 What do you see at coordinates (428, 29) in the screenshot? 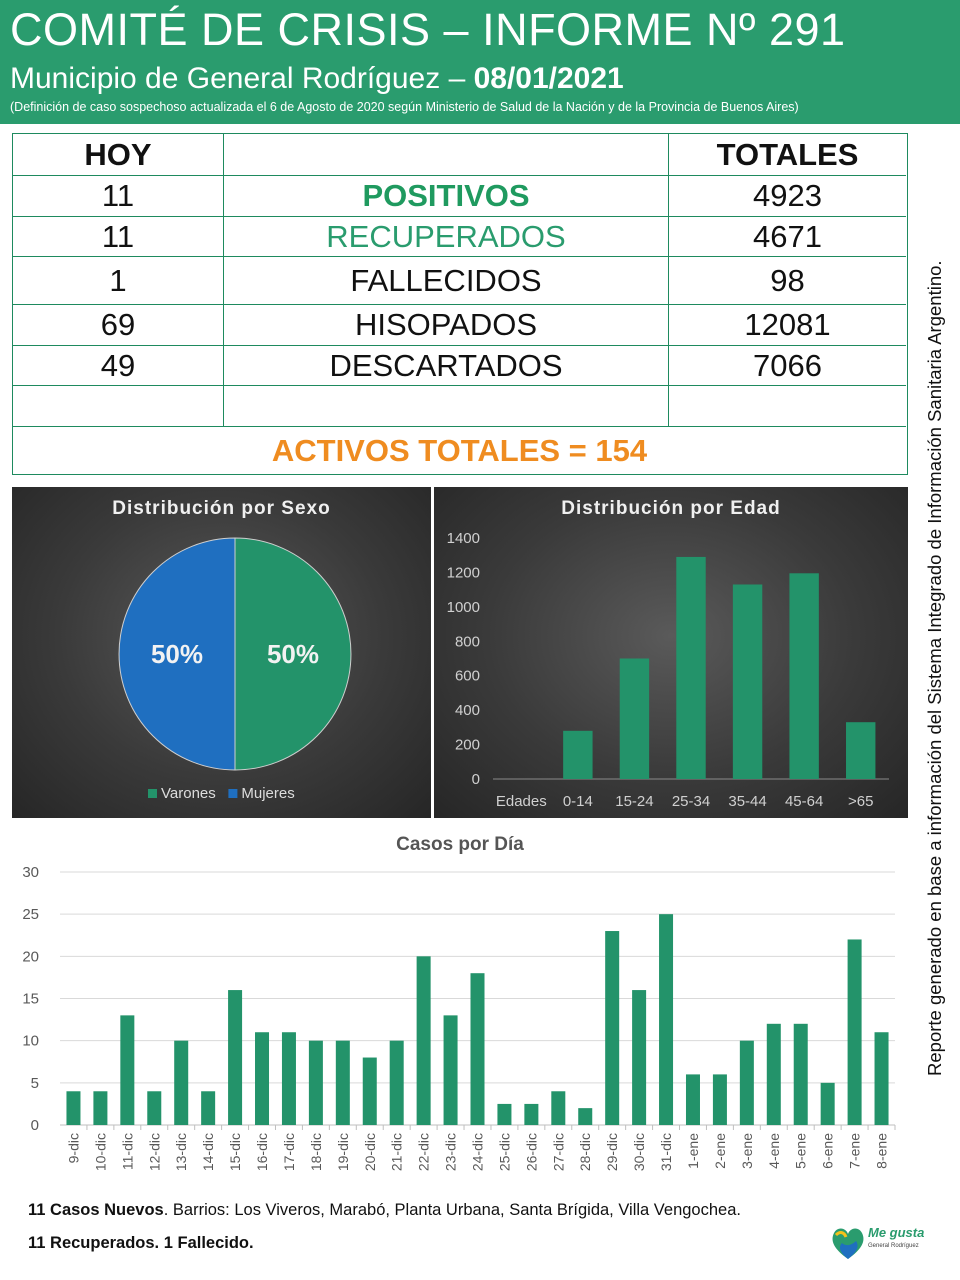
I see `report-title: COMITÉ DE CRISIS – INFORME Nº 291` at bounding box center [428, 29].